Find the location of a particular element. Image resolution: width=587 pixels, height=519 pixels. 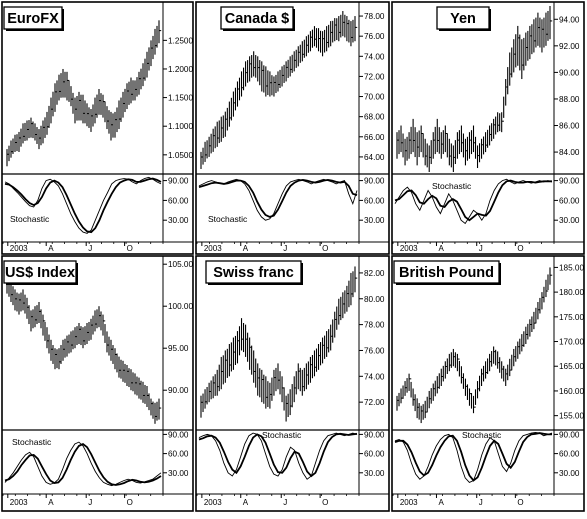

price-tick-label: 66.00 is located at coordinates (374, 137).